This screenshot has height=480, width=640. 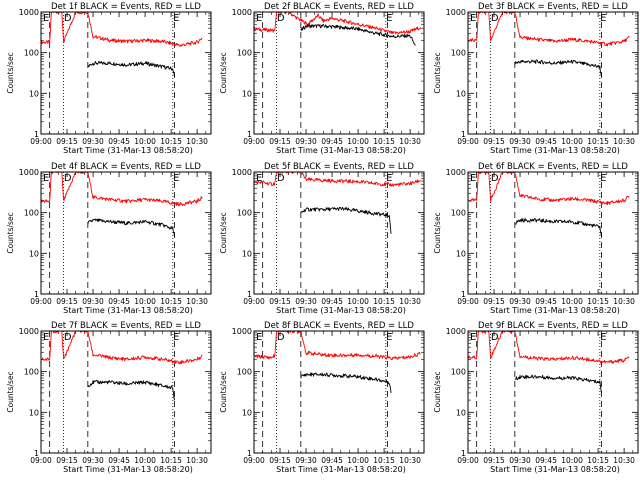 I want to click on chart-title: Det 6f BLACK = Events, RED = LLD, so click(x=553, y=167).